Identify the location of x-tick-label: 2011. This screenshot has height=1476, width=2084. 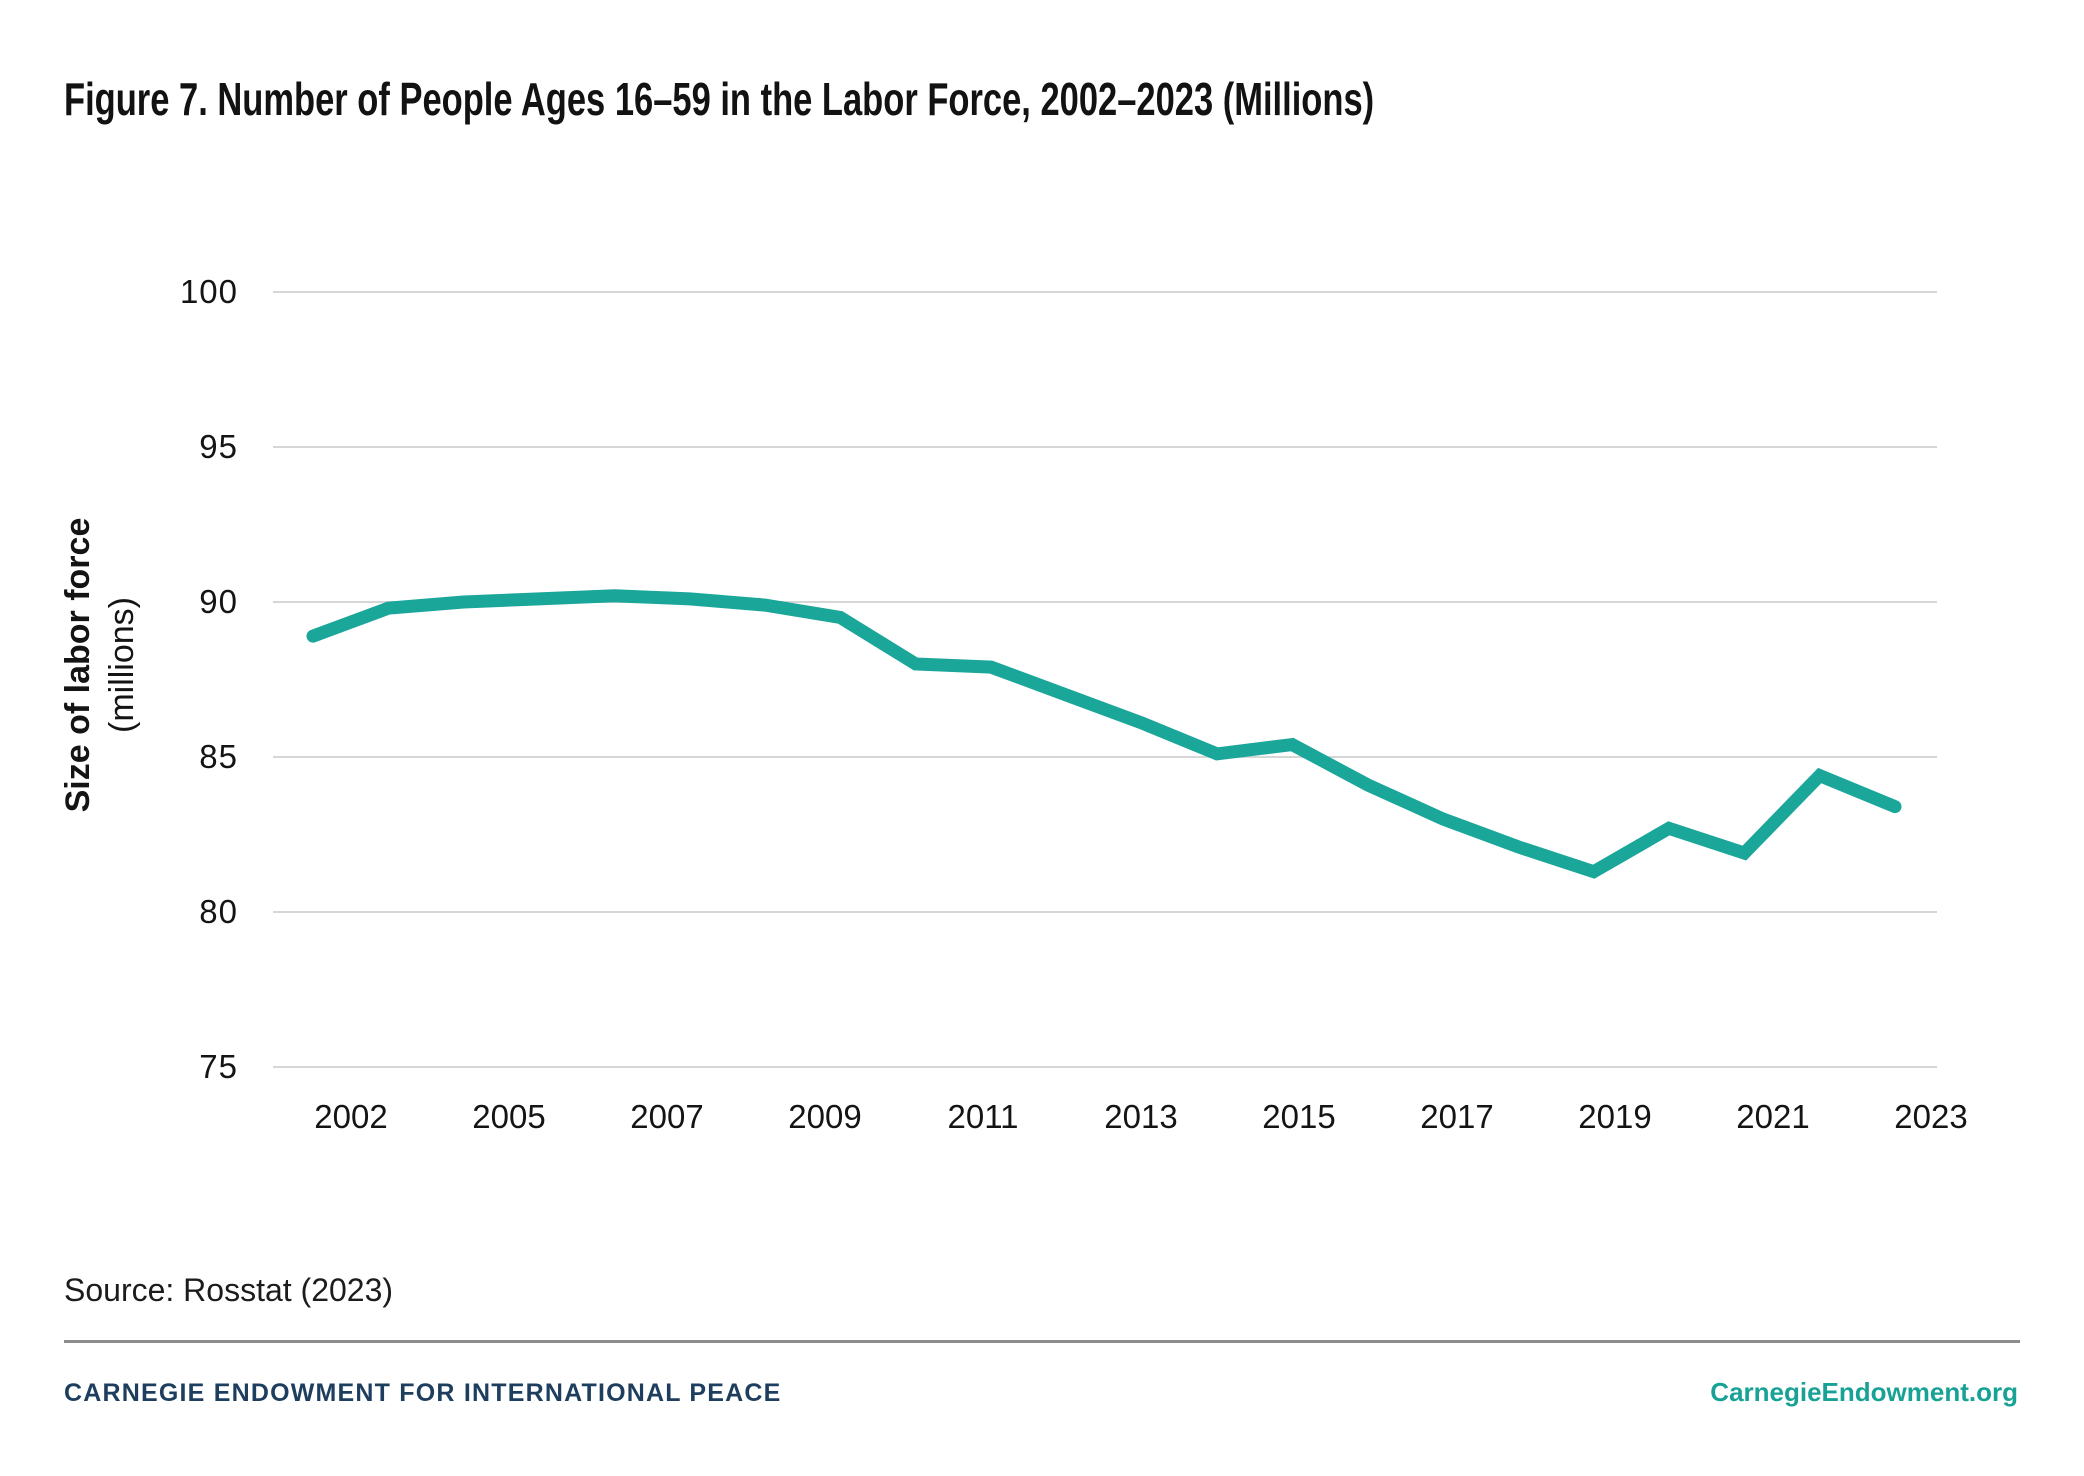
(983, 1116).